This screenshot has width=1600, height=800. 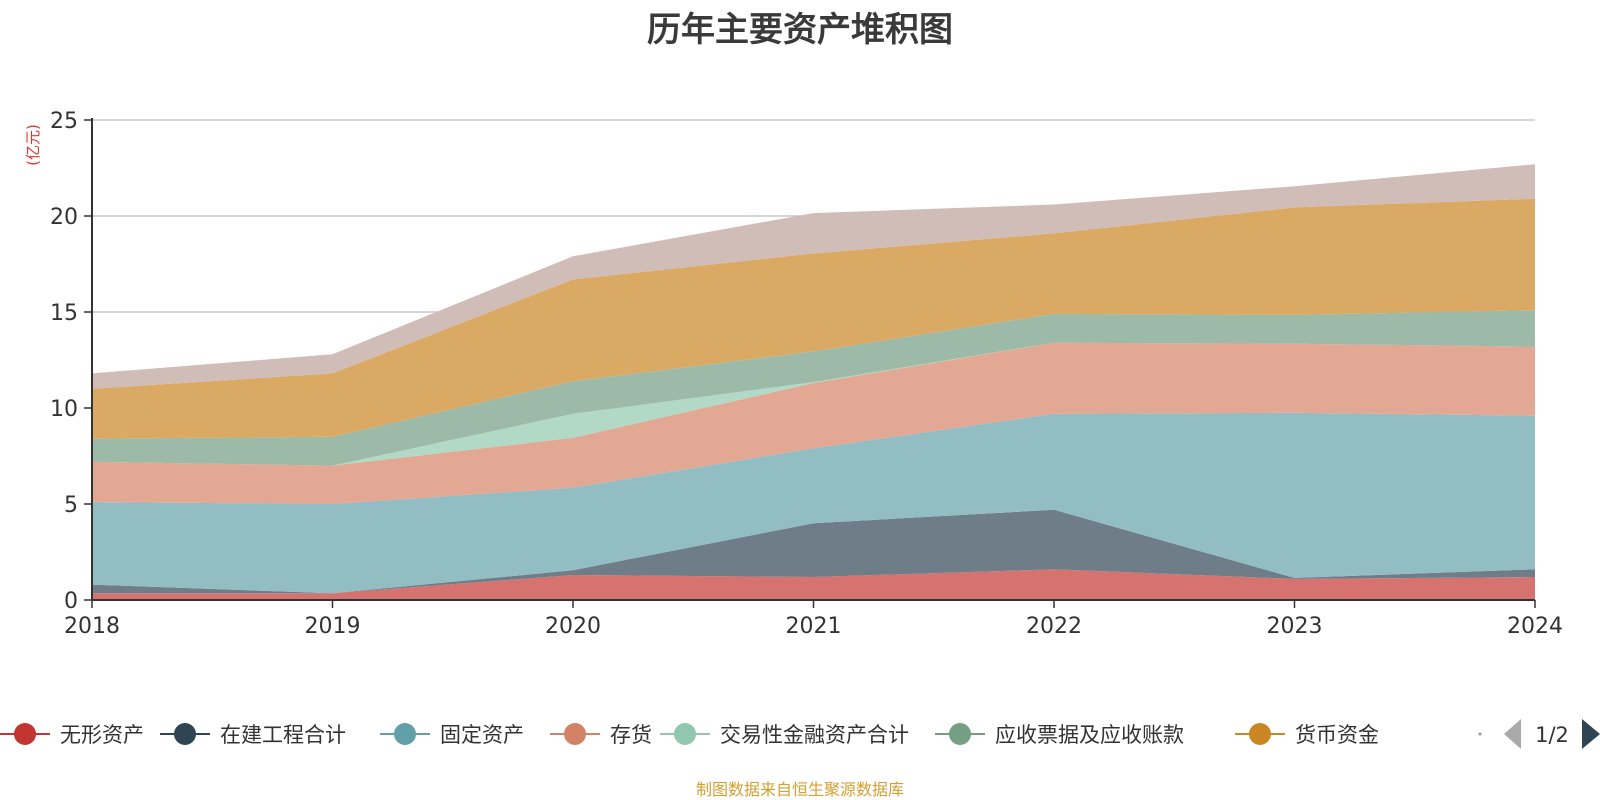 What do you see at coordinates (283, 735) in the screenshot?
I see `legend-label-1: 在建工程合计` at bounding box center [283, 735].